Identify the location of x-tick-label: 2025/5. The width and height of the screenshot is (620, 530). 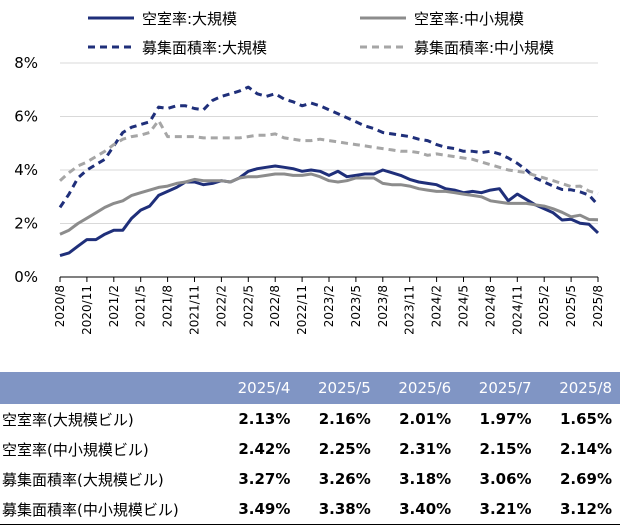
(571, 306).